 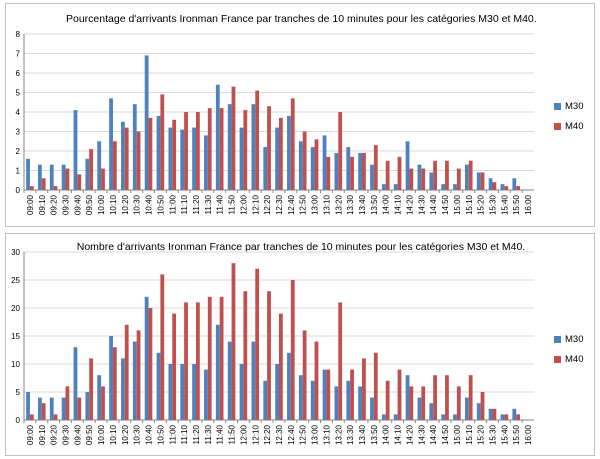 What do you see at coordinates (528, 204) in the screenshot?
I see `x-tick-label: 16:00` at bounding box center [528, 204].